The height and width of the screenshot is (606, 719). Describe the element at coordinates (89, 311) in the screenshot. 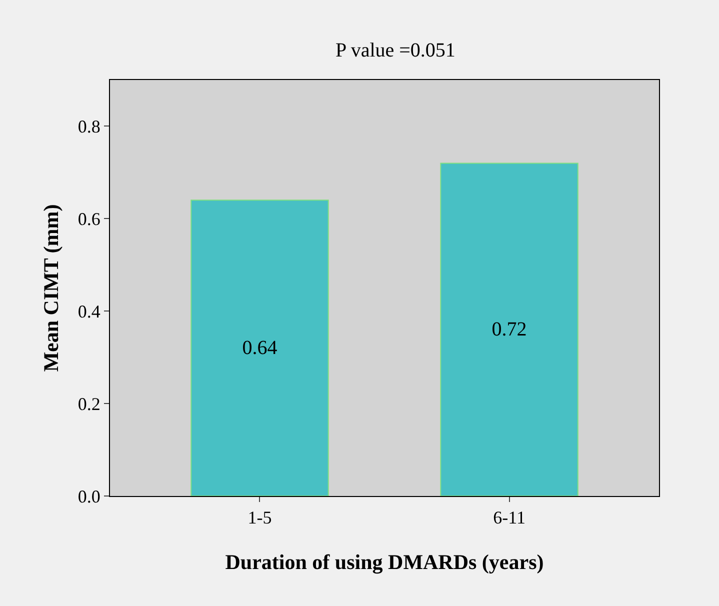

I see `y-tick-label: 0.4` at that location.